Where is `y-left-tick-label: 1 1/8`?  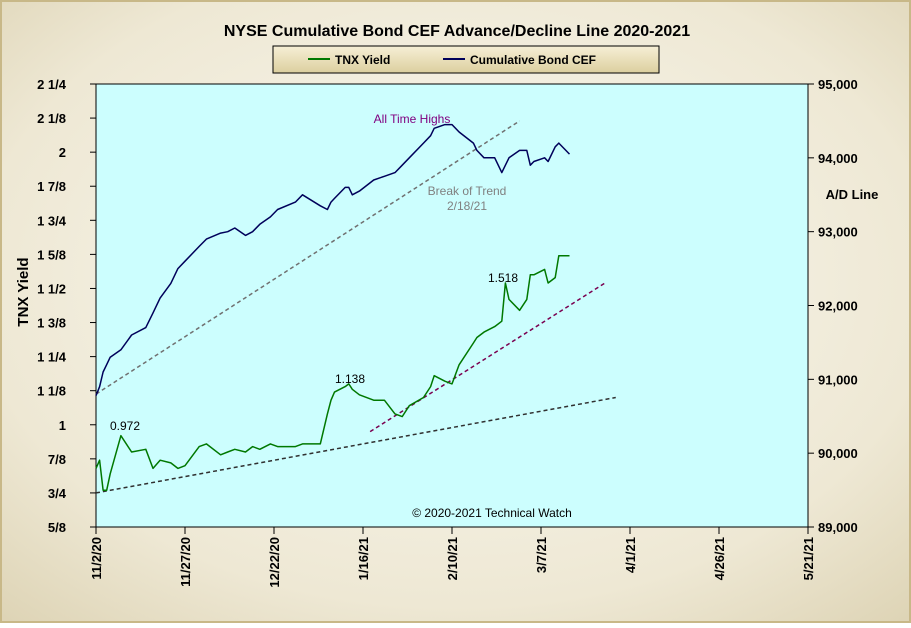 y-left-tick-label: 1 1/8 is located at coordinates (51, 391).